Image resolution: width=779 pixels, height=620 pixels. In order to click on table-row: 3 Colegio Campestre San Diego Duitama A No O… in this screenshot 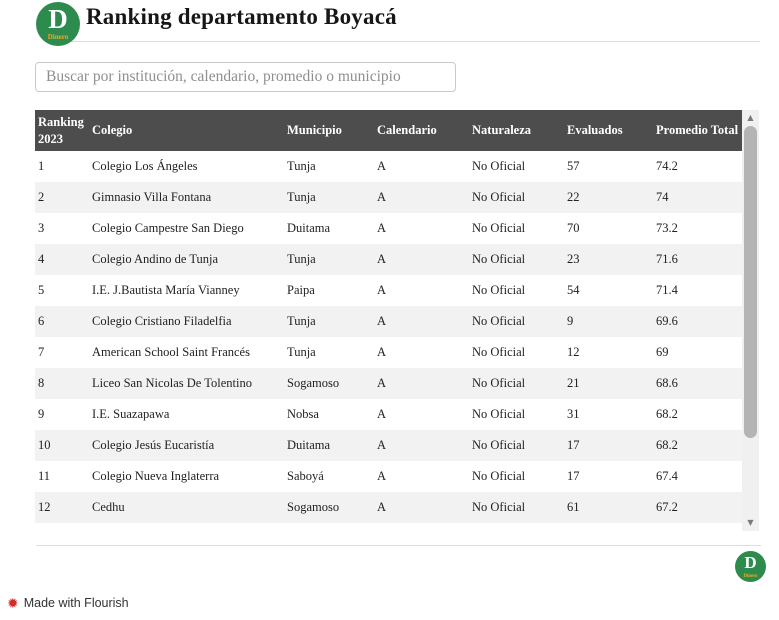, I will do `click(388, 228)`.